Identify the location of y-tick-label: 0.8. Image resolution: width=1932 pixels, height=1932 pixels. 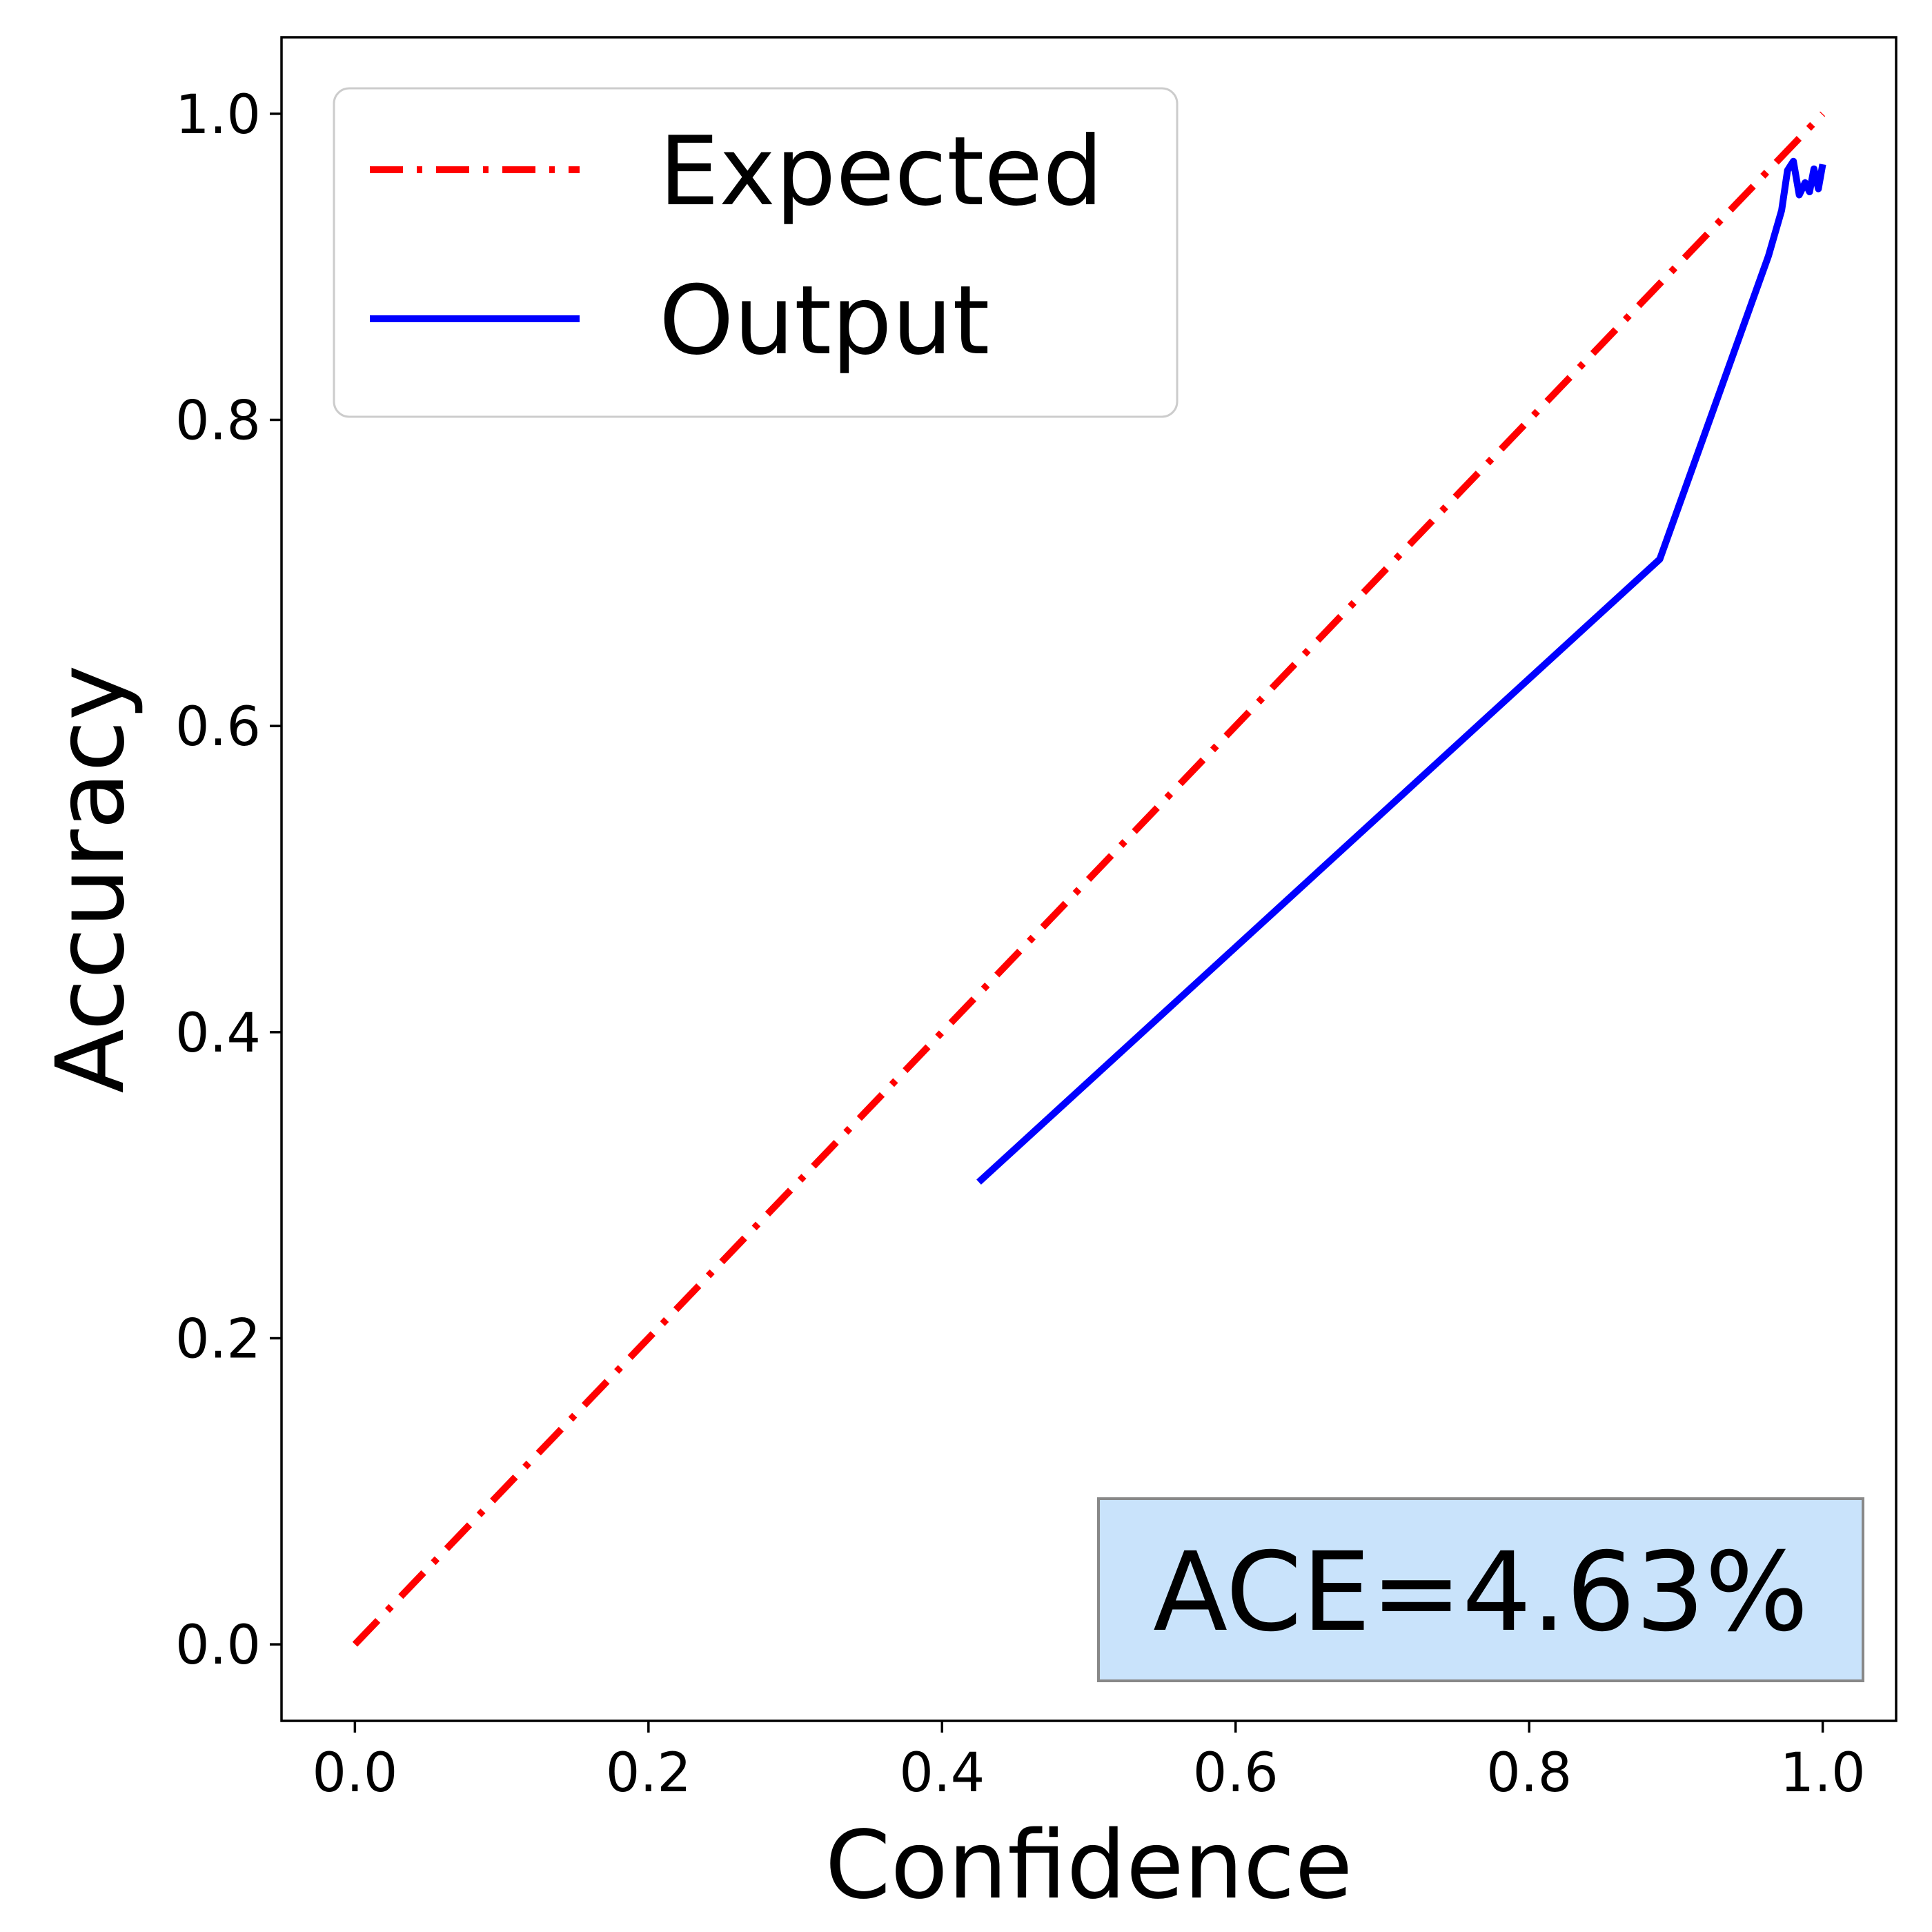
(218, 422).